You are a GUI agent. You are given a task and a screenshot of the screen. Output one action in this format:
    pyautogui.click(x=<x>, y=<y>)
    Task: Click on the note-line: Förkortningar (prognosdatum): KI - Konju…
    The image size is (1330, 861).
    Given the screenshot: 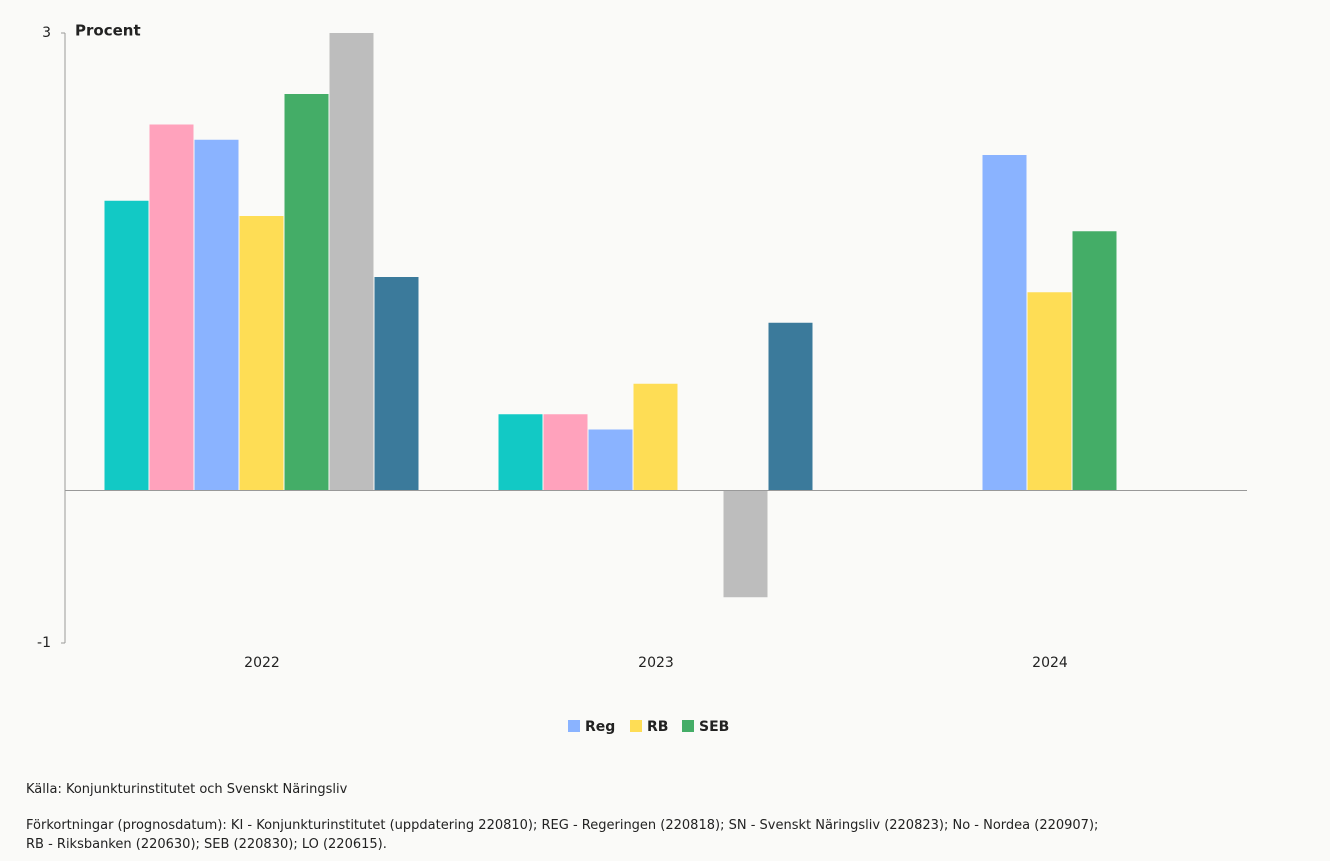 What is the action you would take?
    pyautogui.click(x=562, y=825)
    